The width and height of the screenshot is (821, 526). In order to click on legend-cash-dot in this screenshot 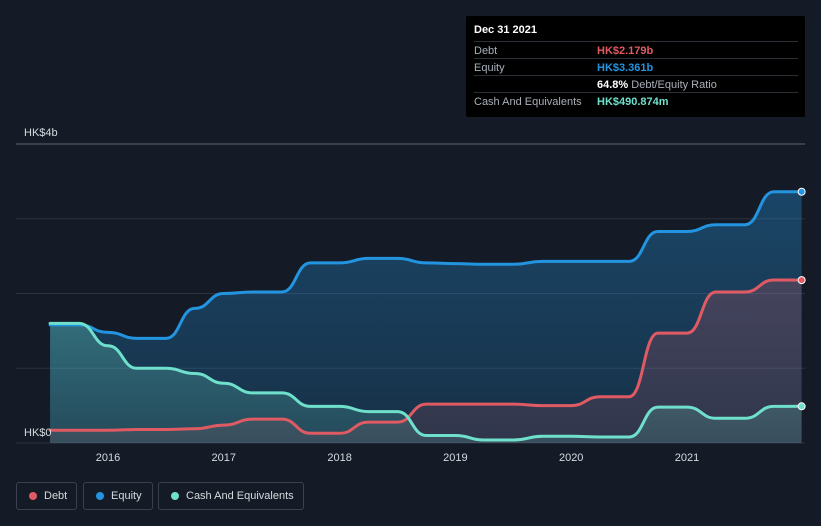, I will do `click(175, 496)`.